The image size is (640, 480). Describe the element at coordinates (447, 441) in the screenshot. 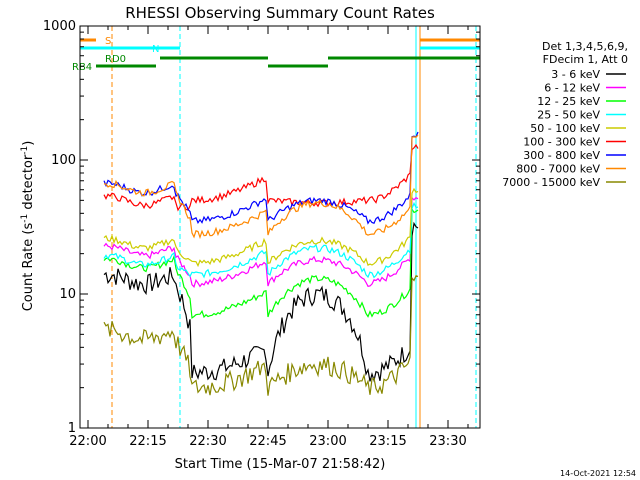

I see `x-tick-label: 23:30` at that location.